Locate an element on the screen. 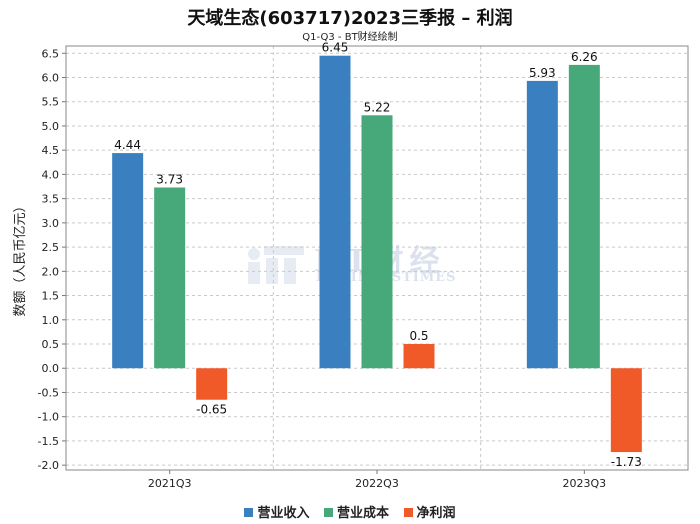 The image size is (700, 524). y-tick-label: -1.0 is located at coordinates (48, 417).